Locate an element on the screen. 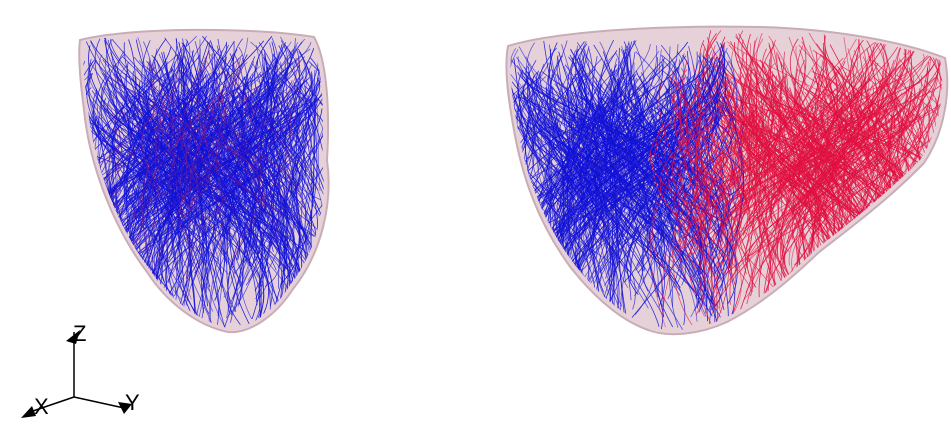  z-axis-label: Z is located at coordinates (79, 333).